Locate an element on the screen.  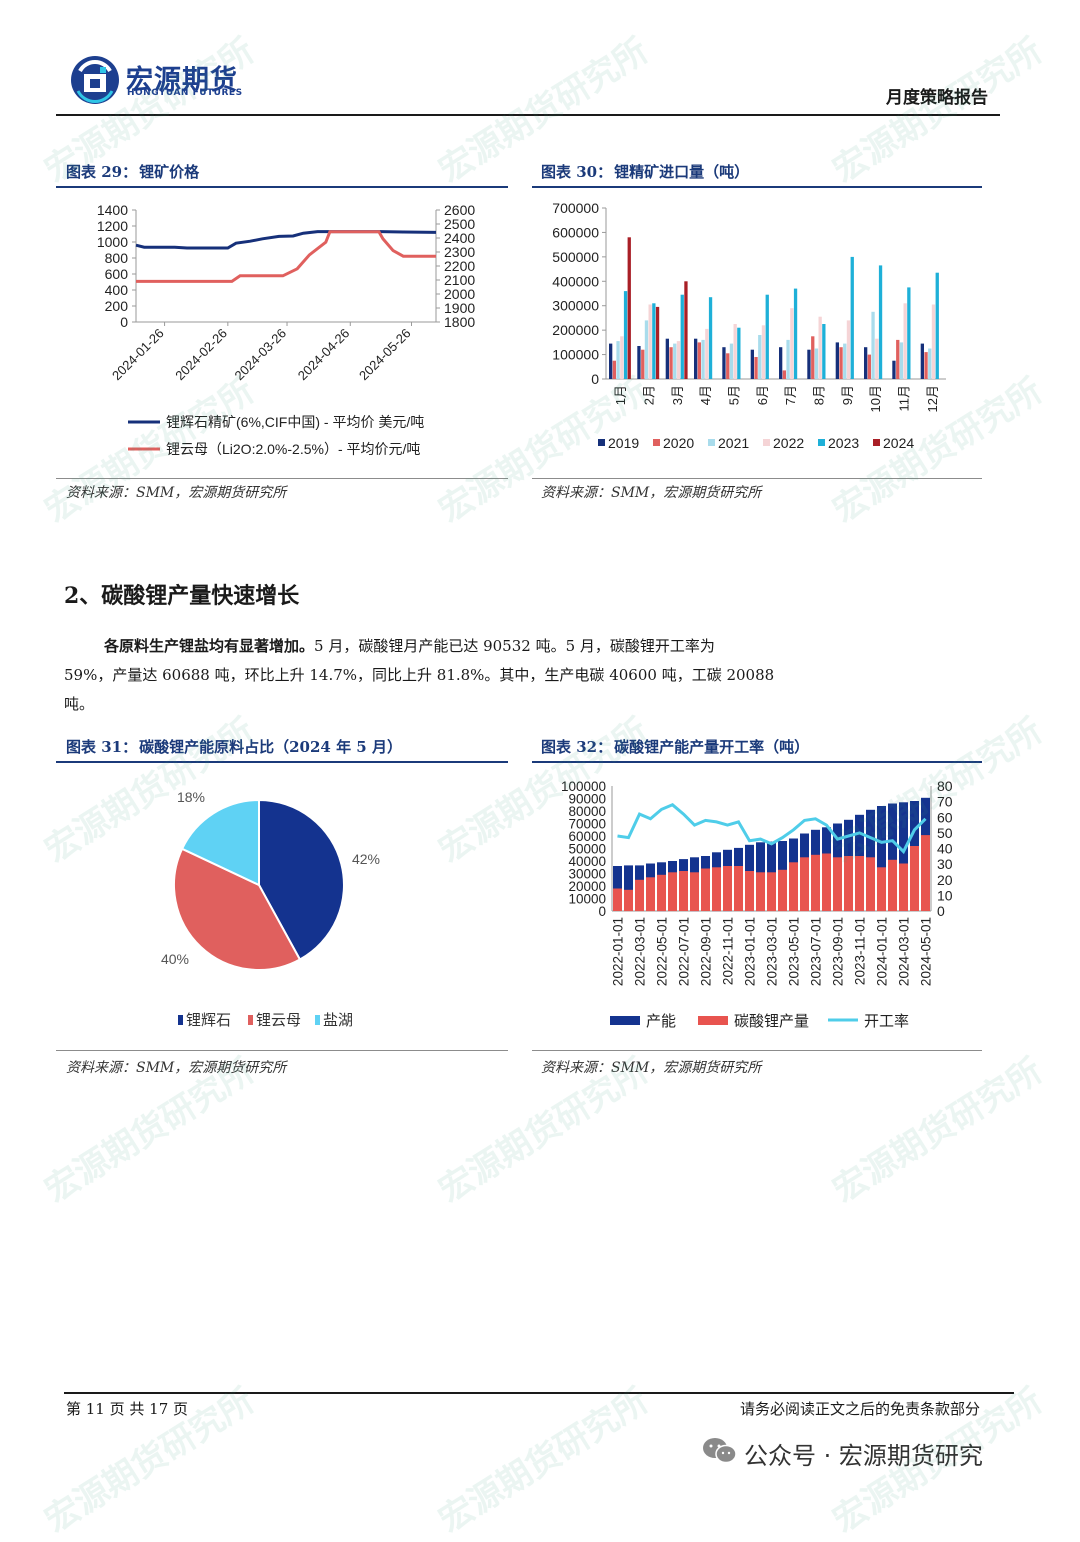
y-right-tick-label: 60 is located at coordinates (945, 817).